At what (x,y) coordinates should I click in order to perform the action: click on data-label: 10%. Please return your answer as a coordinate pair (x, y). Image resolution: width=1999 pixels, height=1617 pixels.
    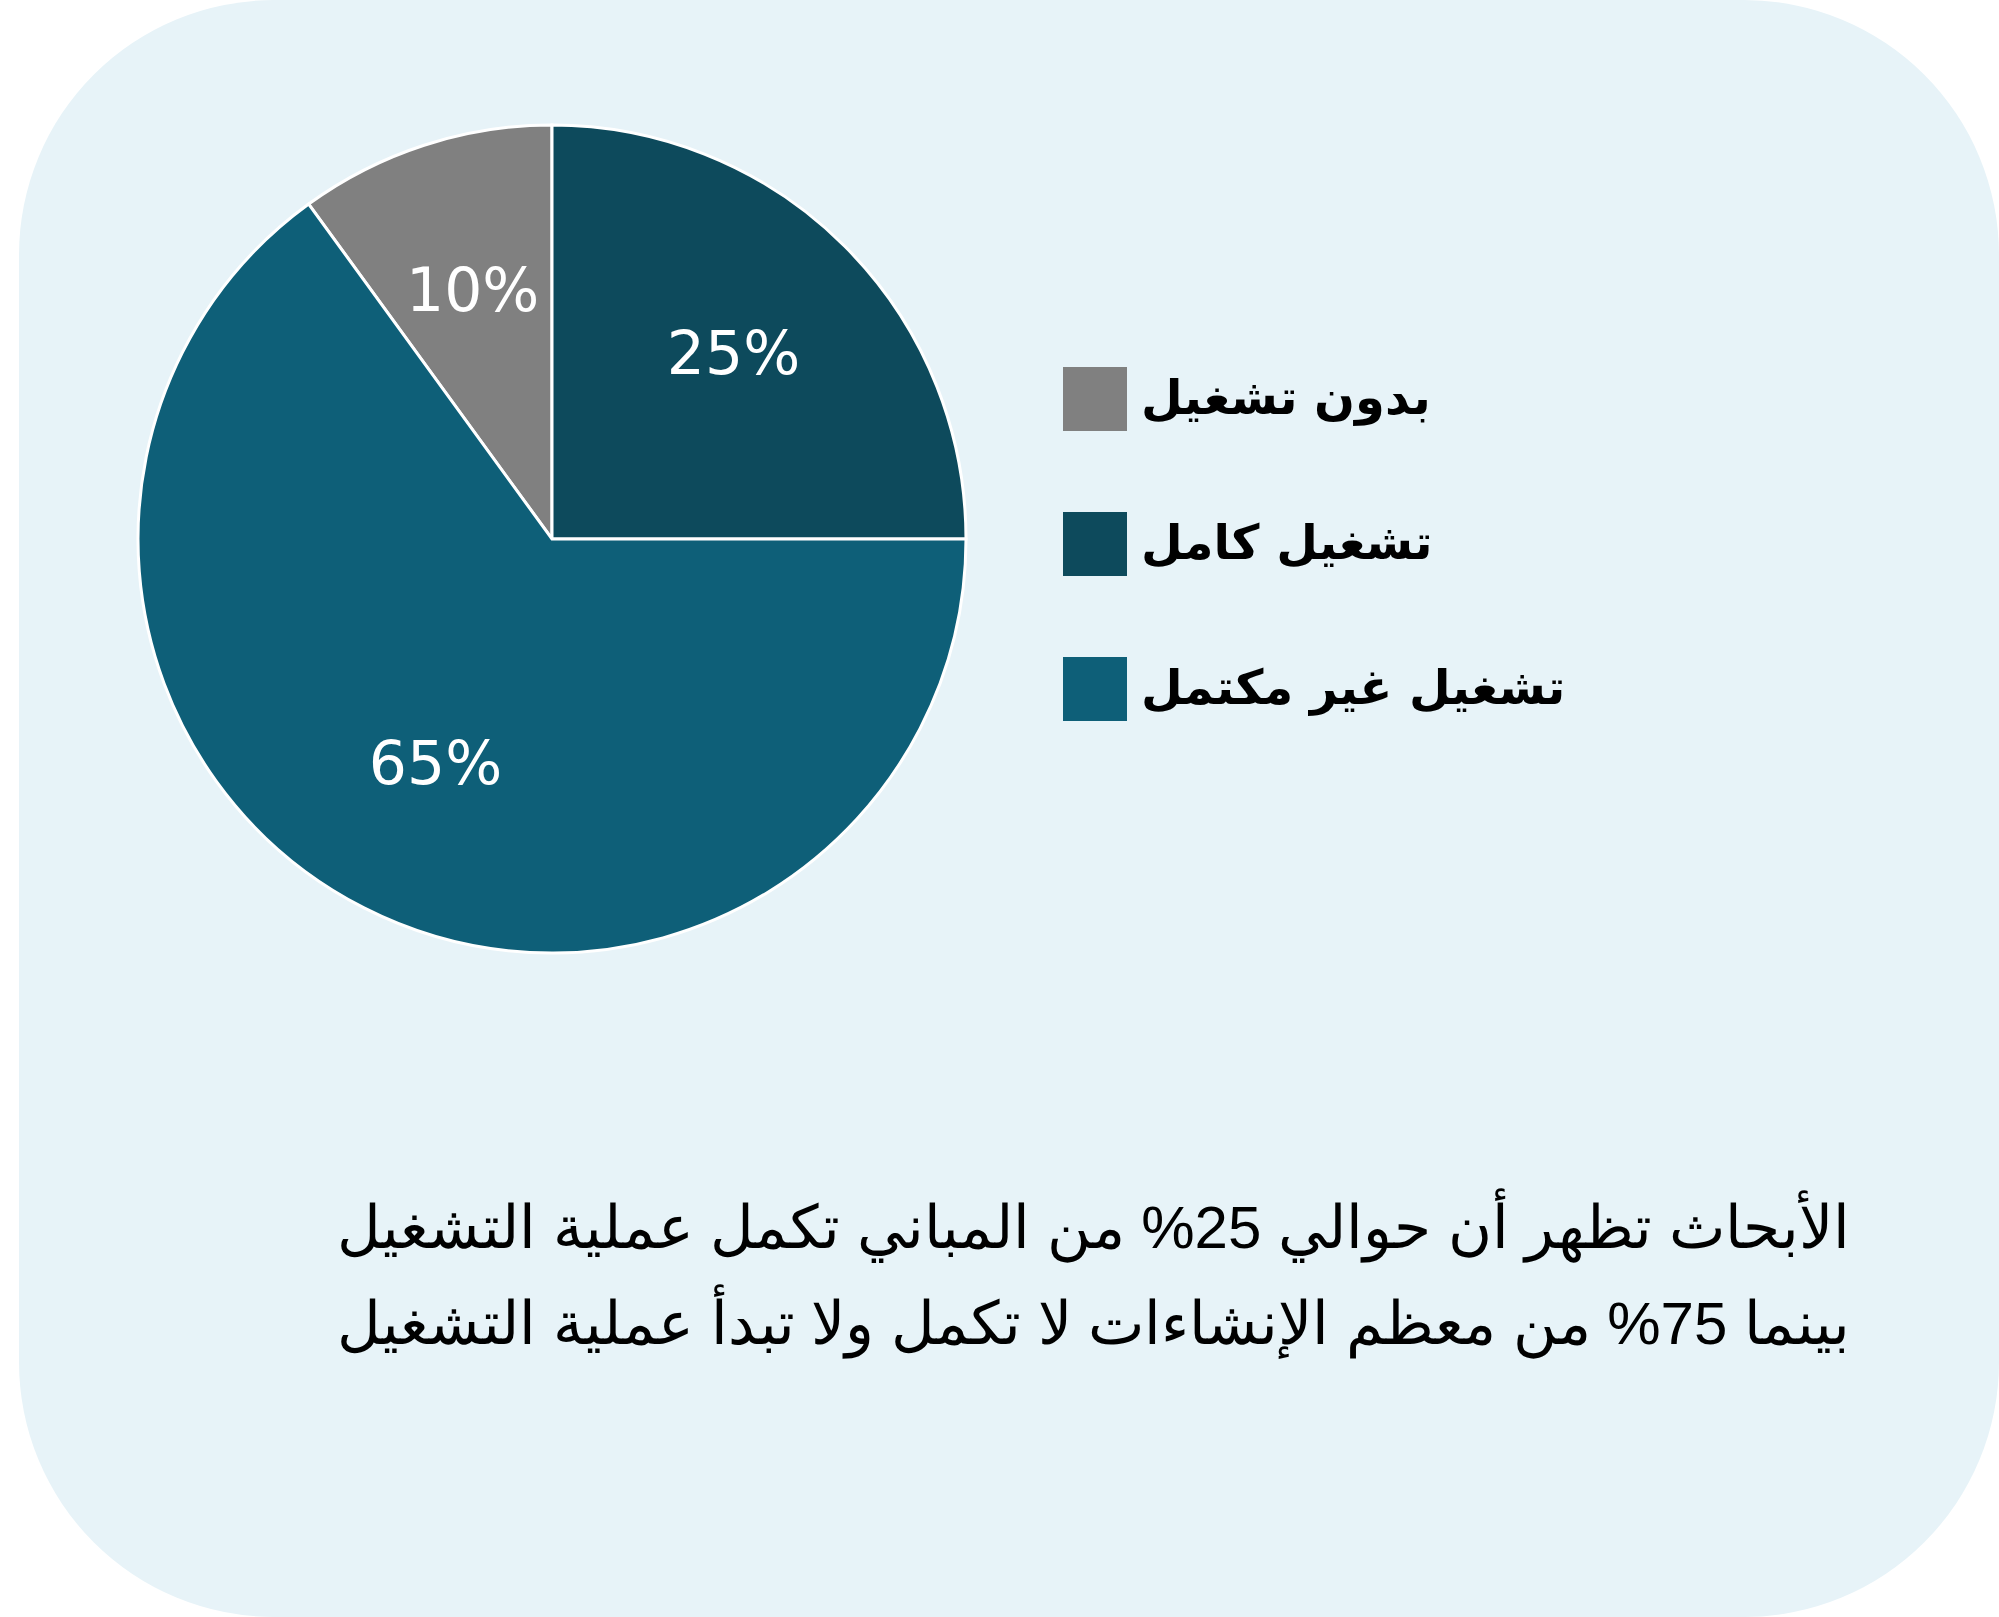
    Looking at the image, I should click on (473, 290).